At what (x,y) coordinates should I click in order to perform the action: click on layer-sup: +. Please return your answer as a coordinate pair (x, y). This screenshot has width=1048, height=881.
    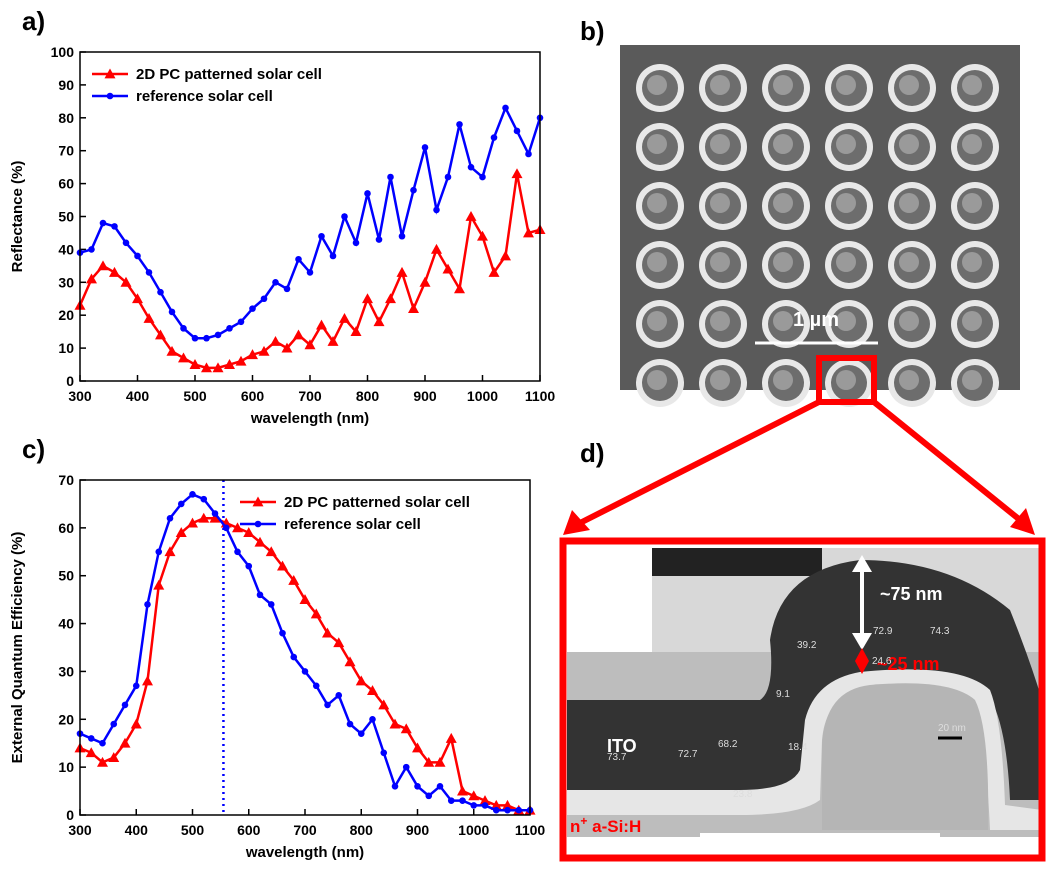
    Looking at the image, I should click on (583, 821).